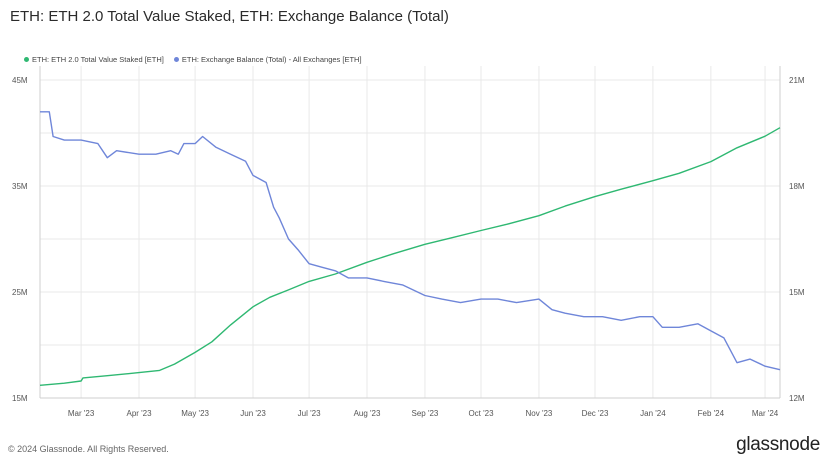  What do you see at coordinates (797, 80) in the screenshot?
I see `y-right-tick-label: 21M` at bounding box center [797, 80].